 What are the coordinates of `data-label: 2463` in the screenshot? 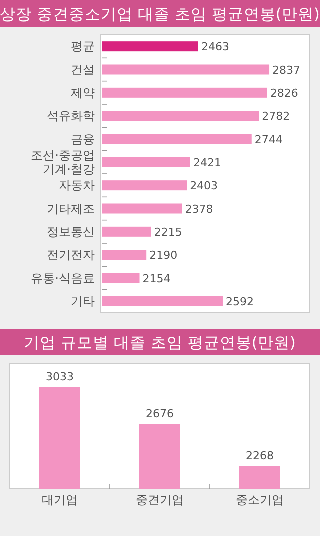 It's located at (215, 47).